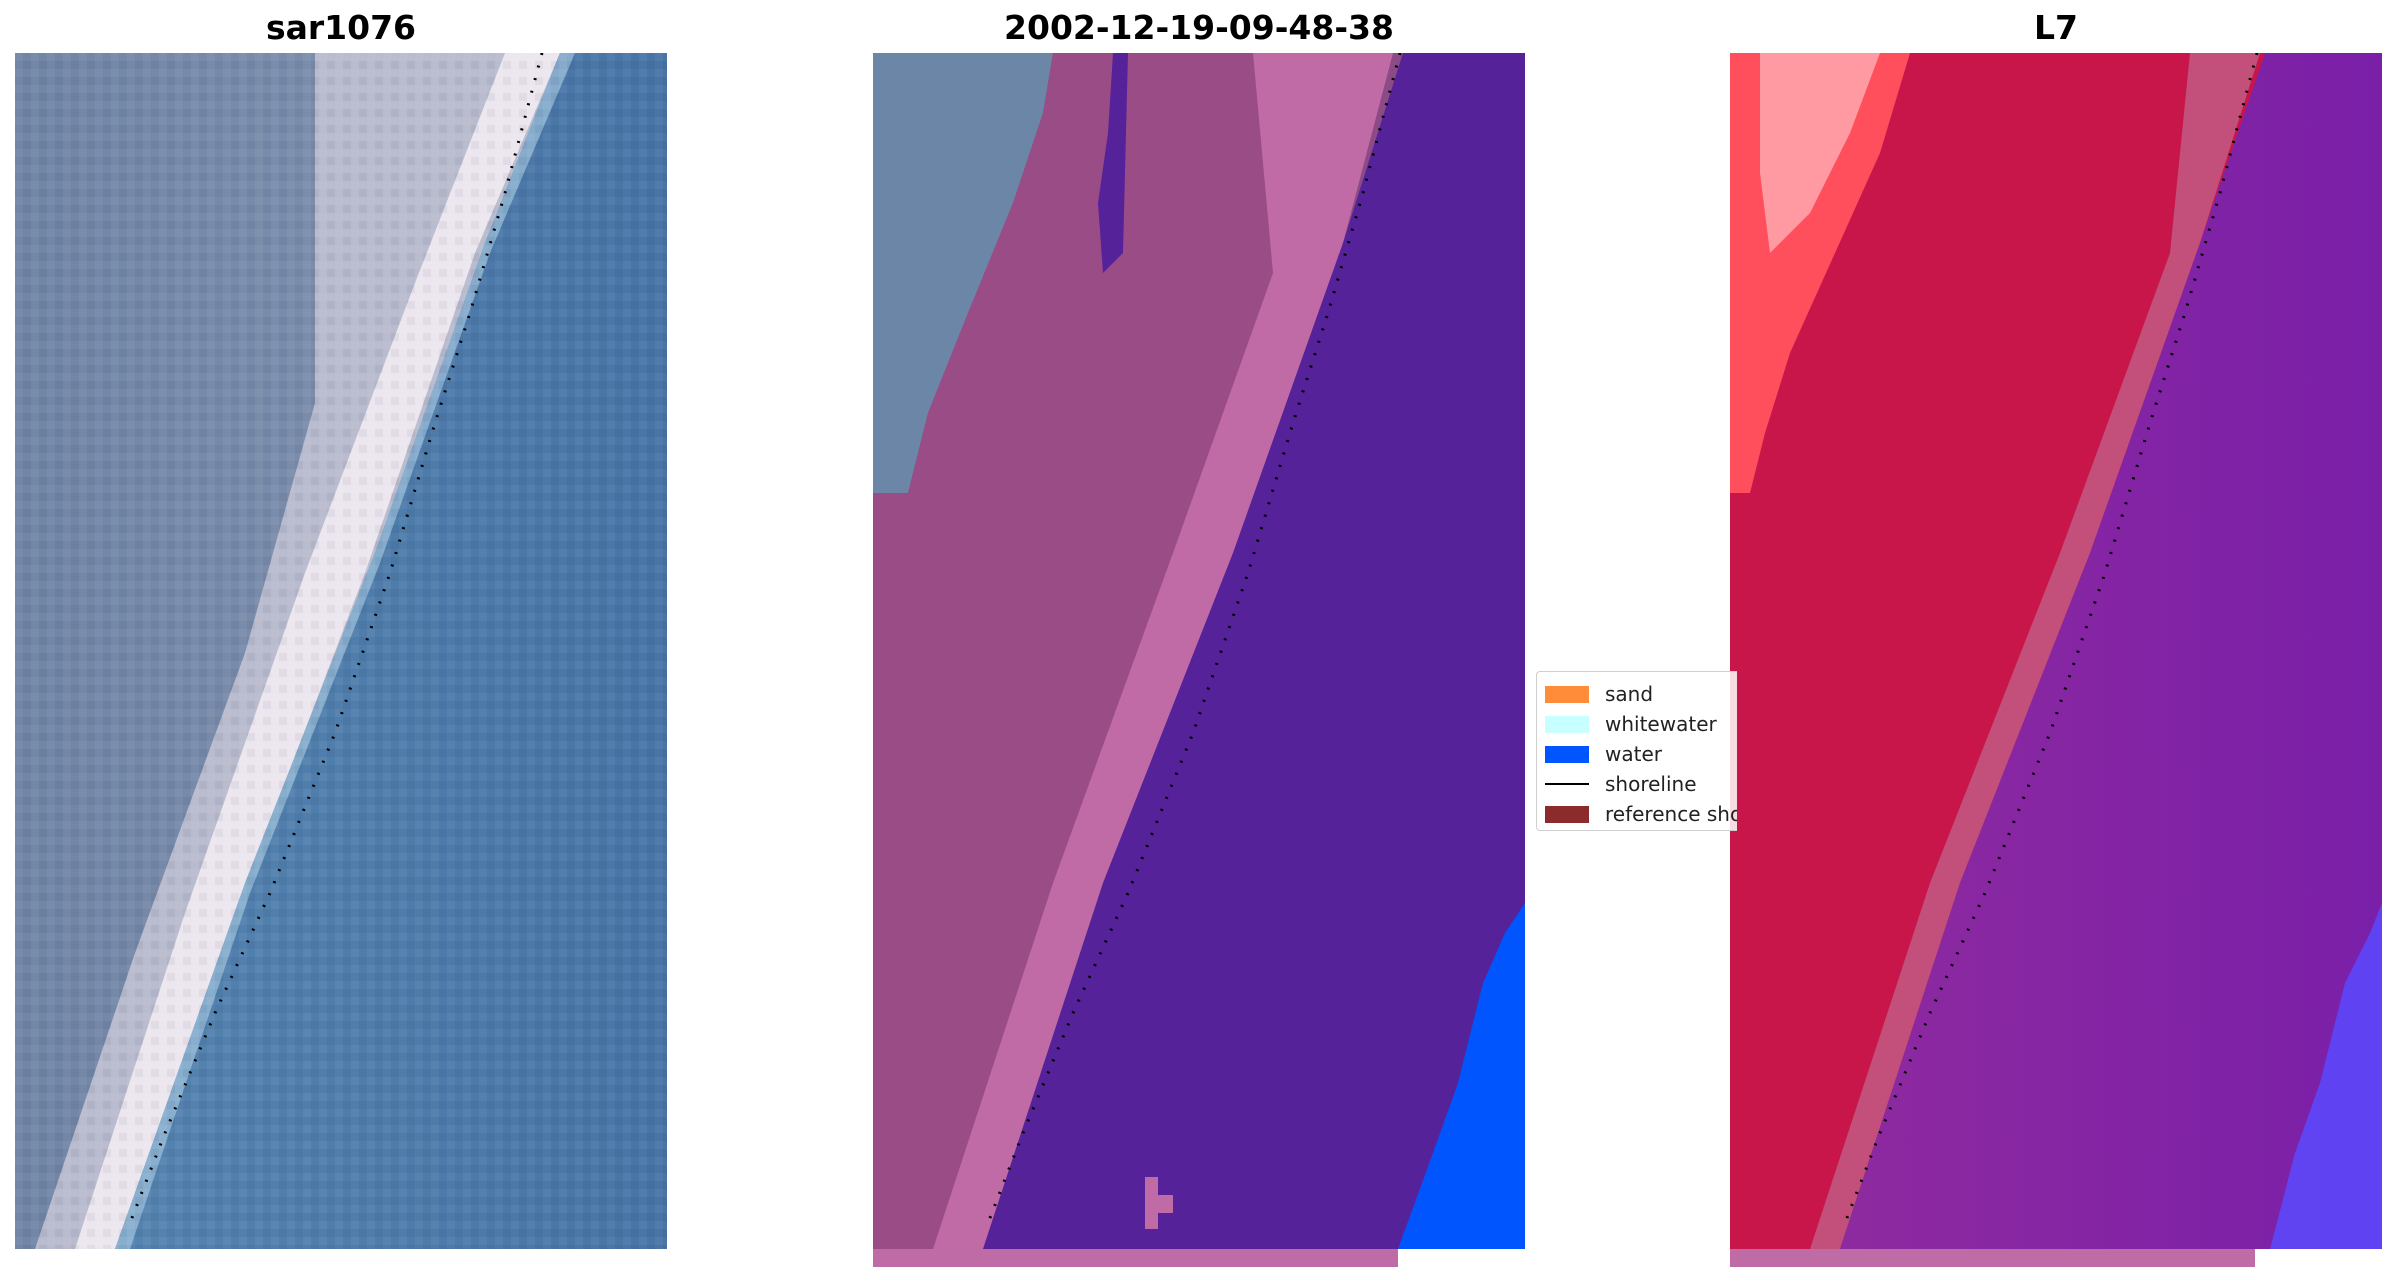 The image size is (2398, 1283). What do you see at coordinates (1567, 814) in the screenshot?
I see `reference-shoreline-swatch` at bounding box center [1567, 814].